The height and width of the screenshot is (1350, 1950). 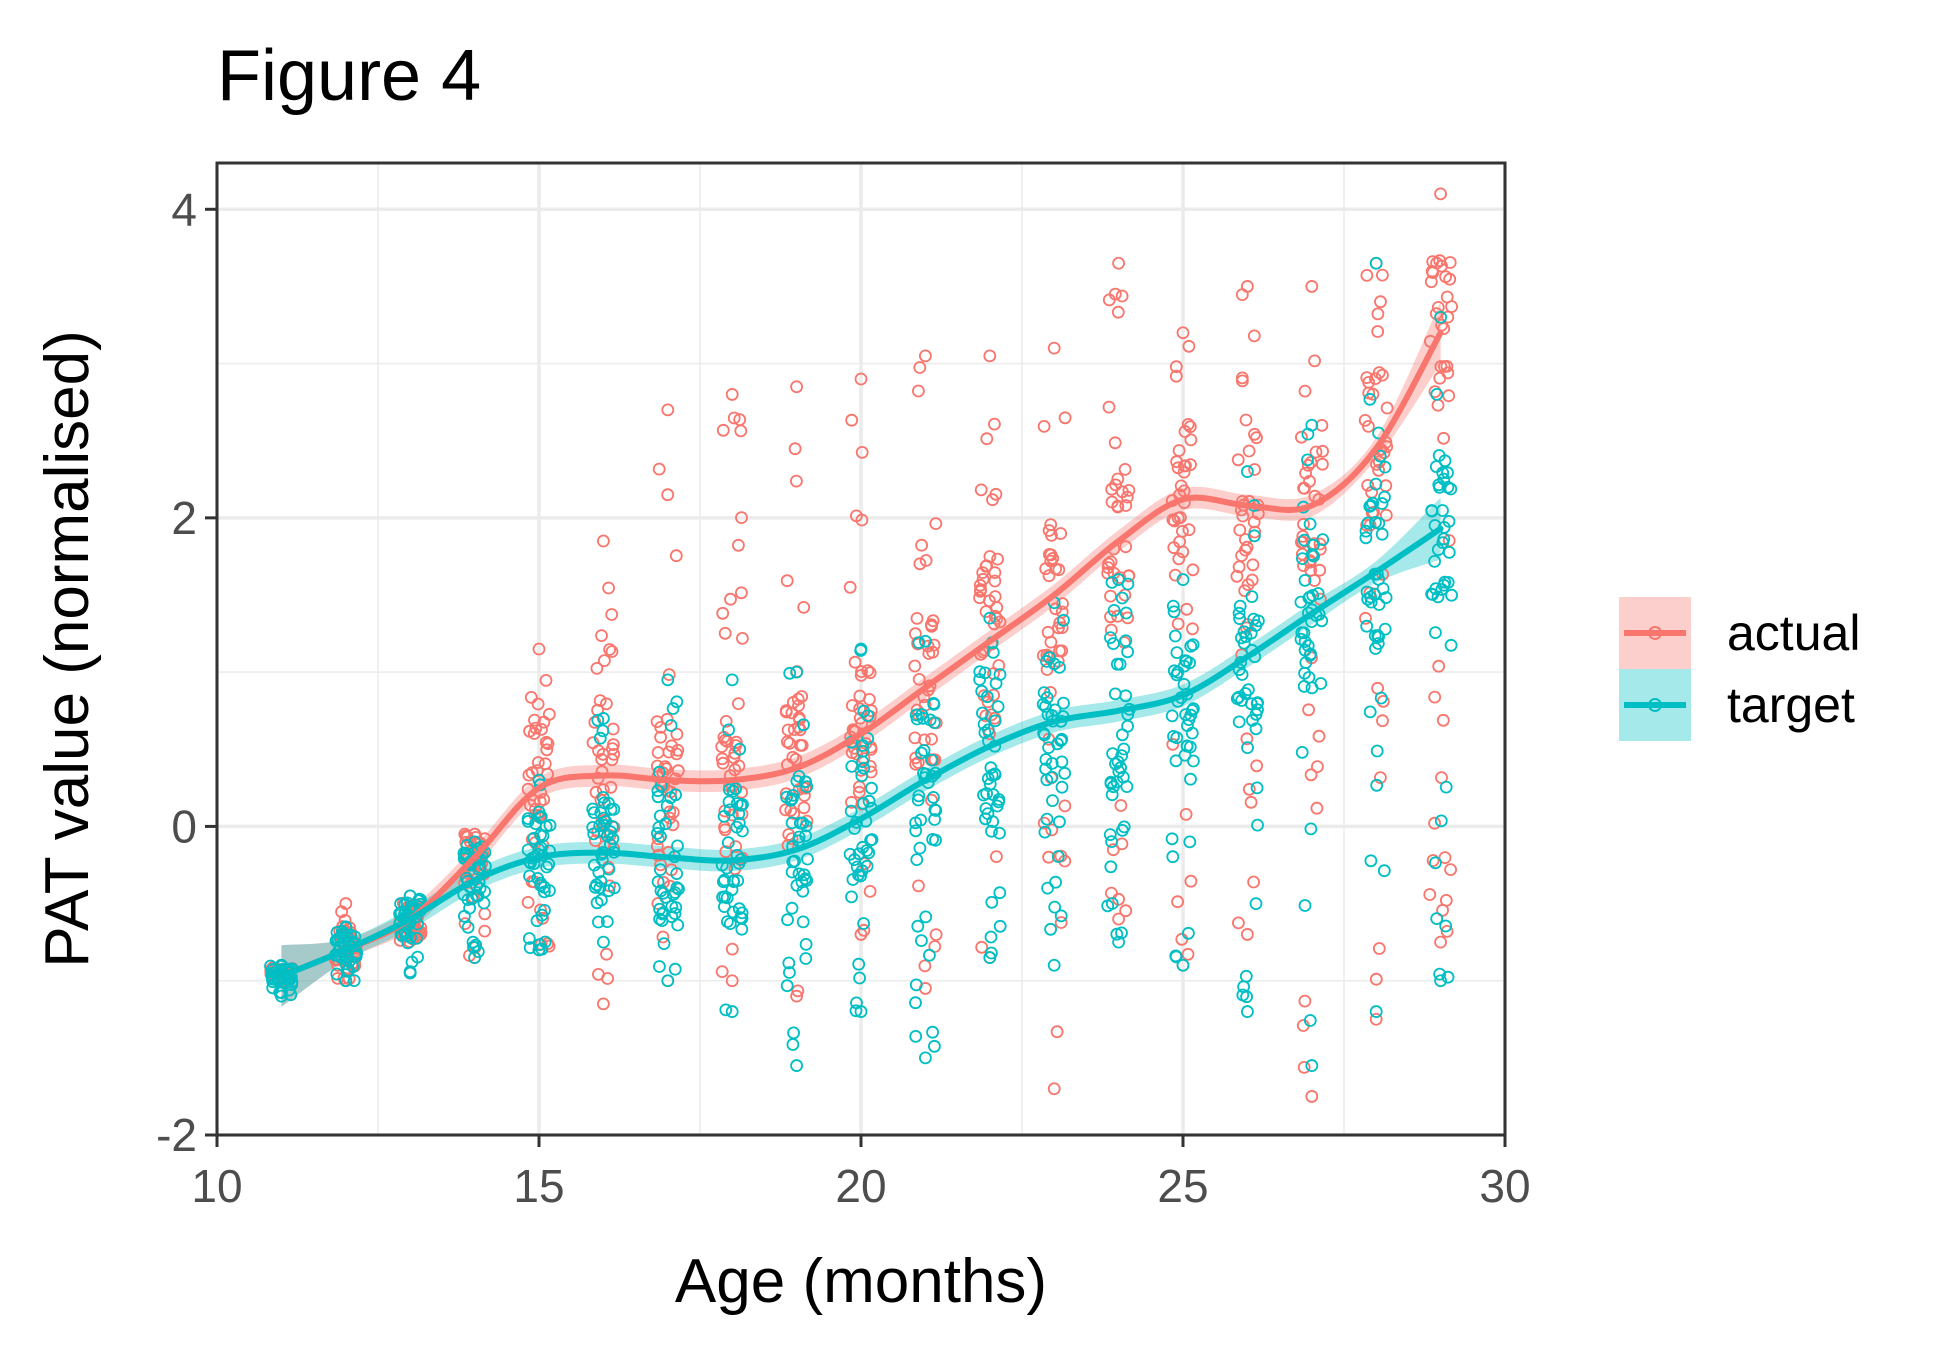 I want to click on x-tick-label: 10, so click(x=216, y=1186).